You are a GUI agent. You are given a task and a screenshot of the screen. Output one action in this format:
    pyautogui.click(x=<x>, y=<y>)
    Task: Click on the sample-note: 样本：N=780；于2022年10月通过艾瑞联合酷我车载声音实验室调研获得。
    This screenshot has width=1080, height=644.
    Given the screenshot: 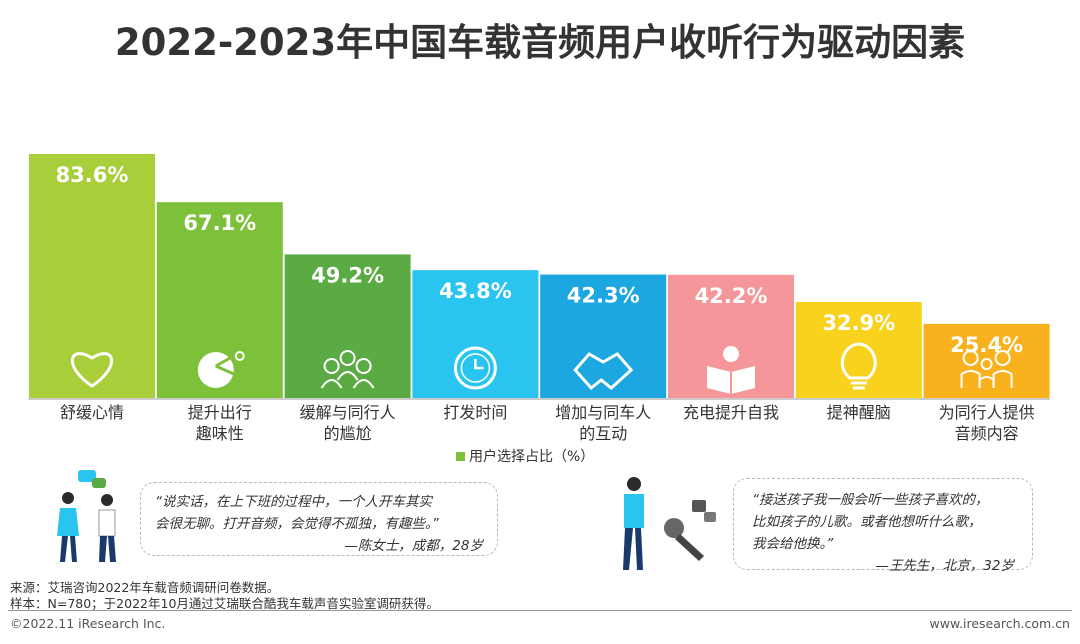 What is the action you would take?
    pyautogui.click(x=224, y=603)
    